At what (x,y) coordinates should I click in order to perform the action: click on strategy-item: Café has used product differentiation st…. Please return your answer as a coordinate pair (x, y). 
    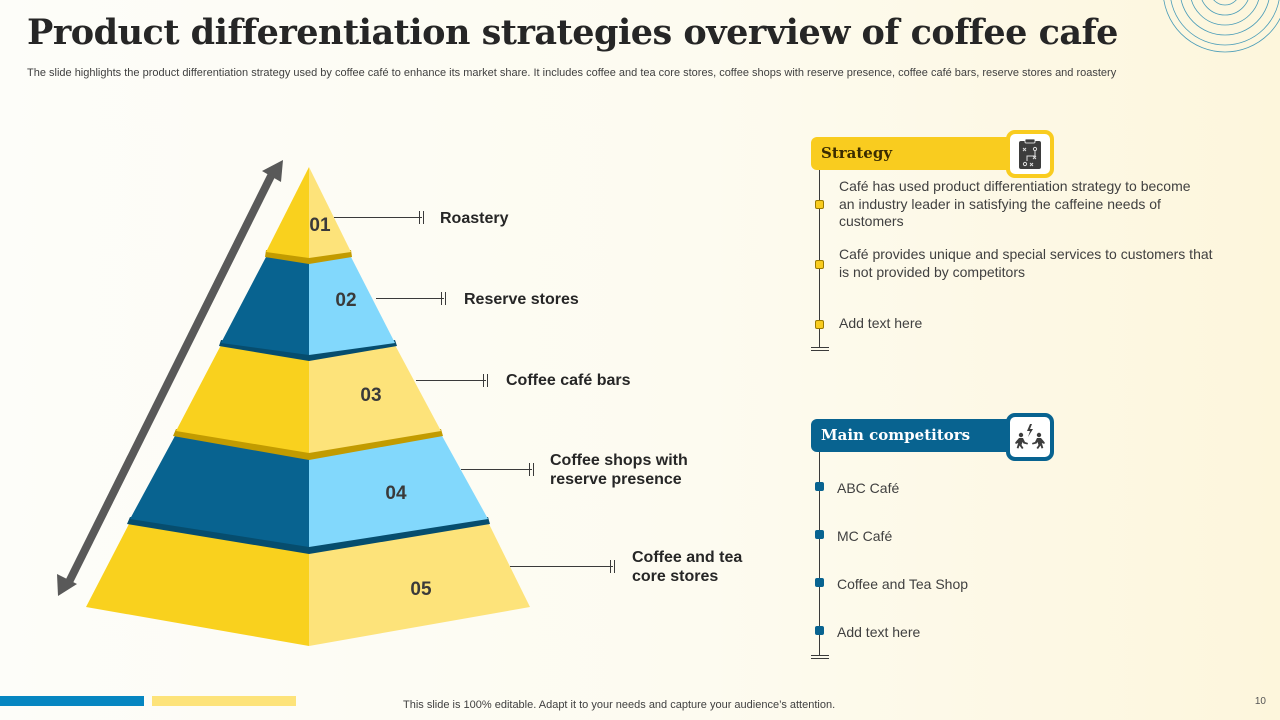
    Looking at the image, I should click on (1015, 203).